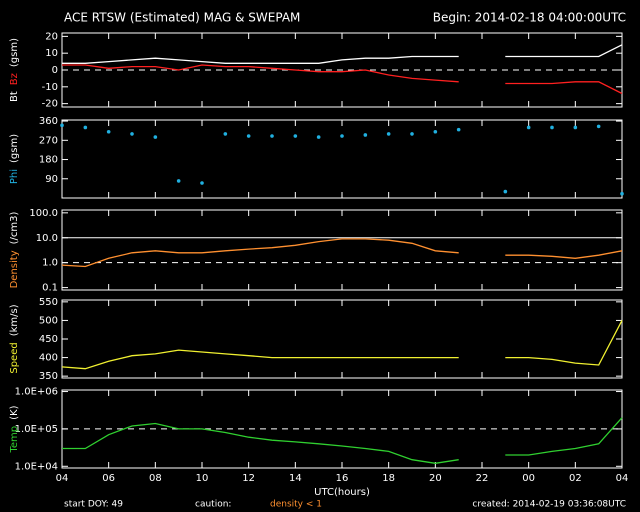  What do you see at coordinates (14, 412) in the screenshot?
I see `y-axis-label-part: (K)` at bounding box center [14, 412].